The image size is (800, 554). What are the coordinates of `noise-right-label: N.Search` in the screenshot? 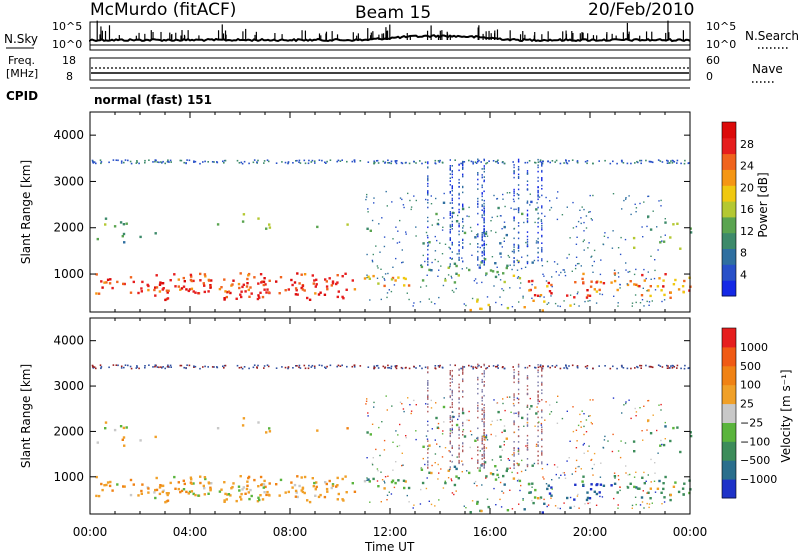 It's located at (772, 36).